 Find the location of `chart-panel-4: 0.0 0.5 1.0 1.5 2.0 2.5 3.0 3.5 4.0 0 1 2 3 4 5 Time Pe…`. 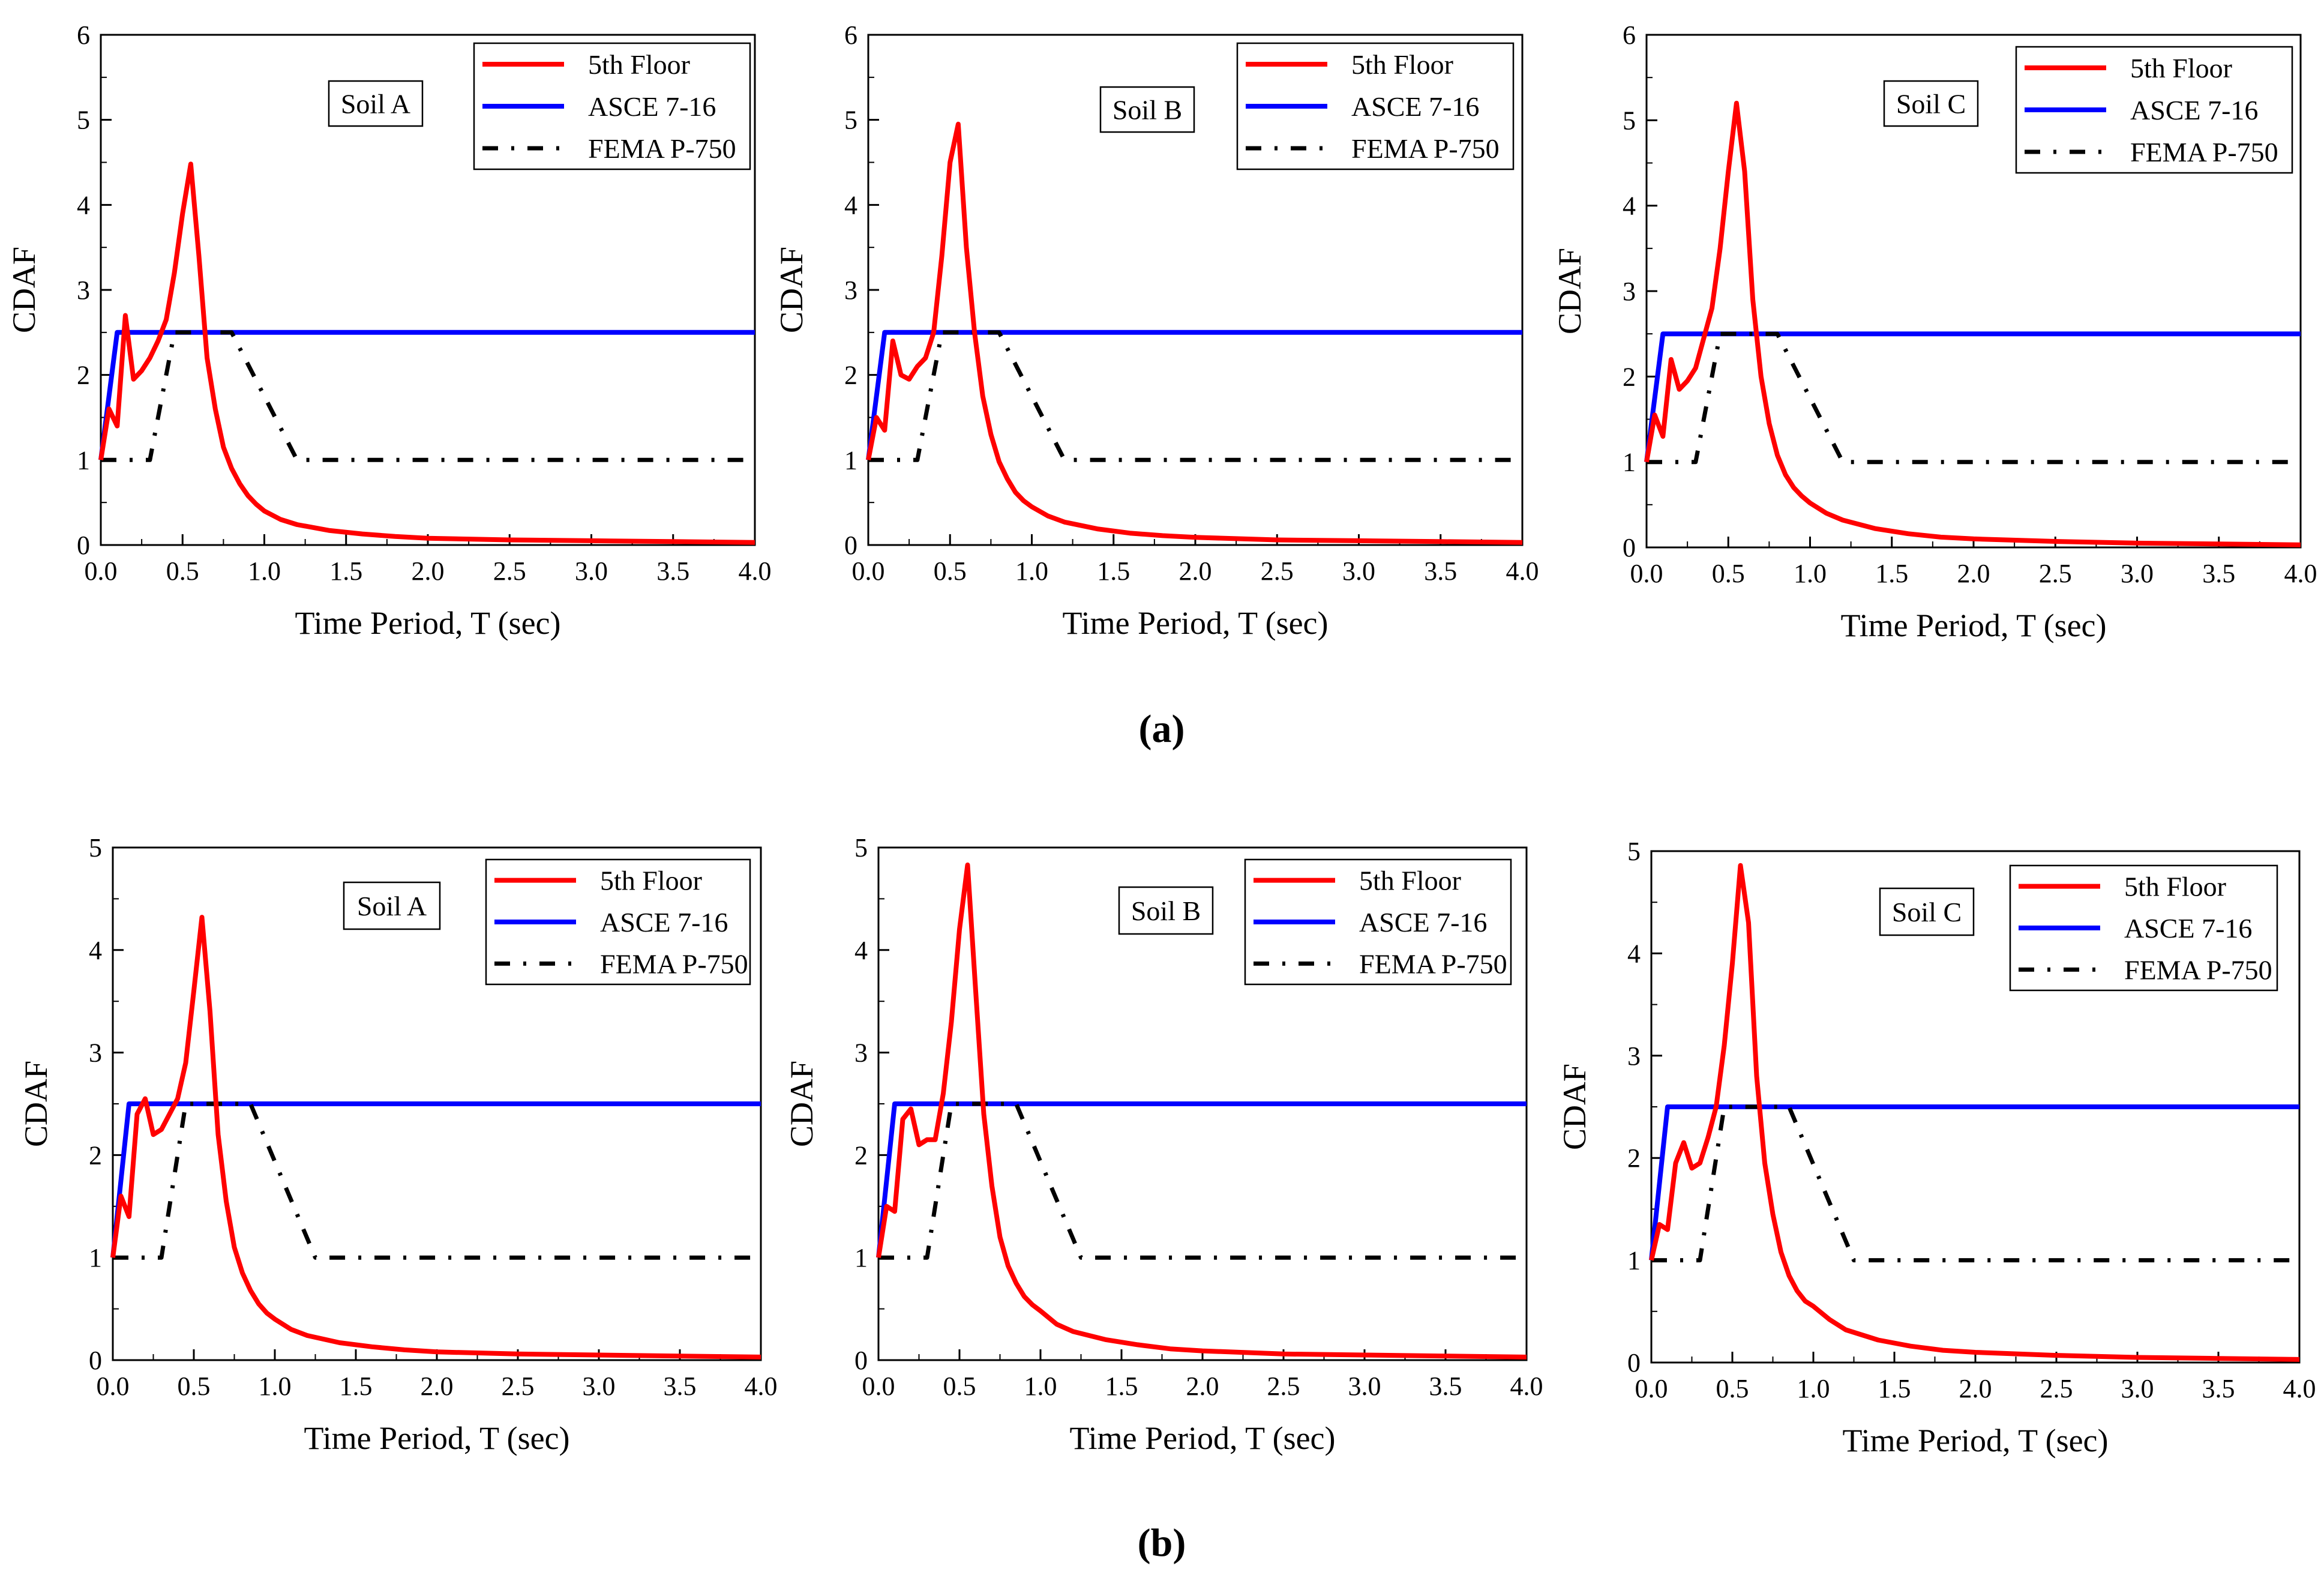

chart-panel-4: 0.0 0.5 1.0 1.5 2.0 2.5 3.0 3.5 4.0 0 1 2 3 4 5 Time Pe… is located at coordinates (398, 1144).